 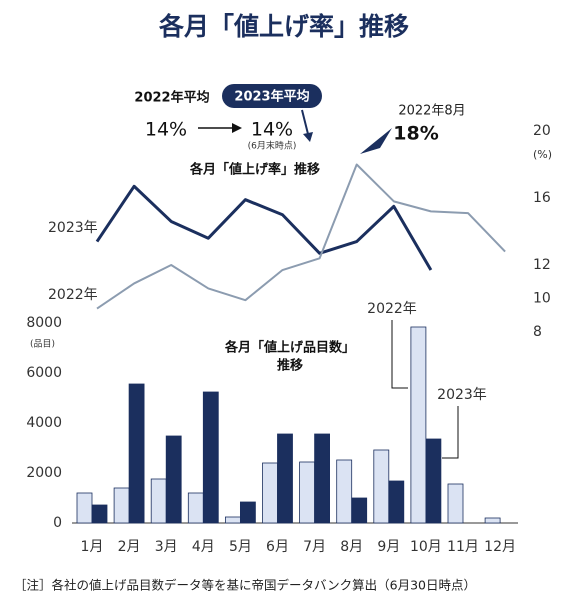 What do you see at coordinates (166, 547) in the screenshot?
I see `x-tick-label: 3月` at bounding box center [166, 547].